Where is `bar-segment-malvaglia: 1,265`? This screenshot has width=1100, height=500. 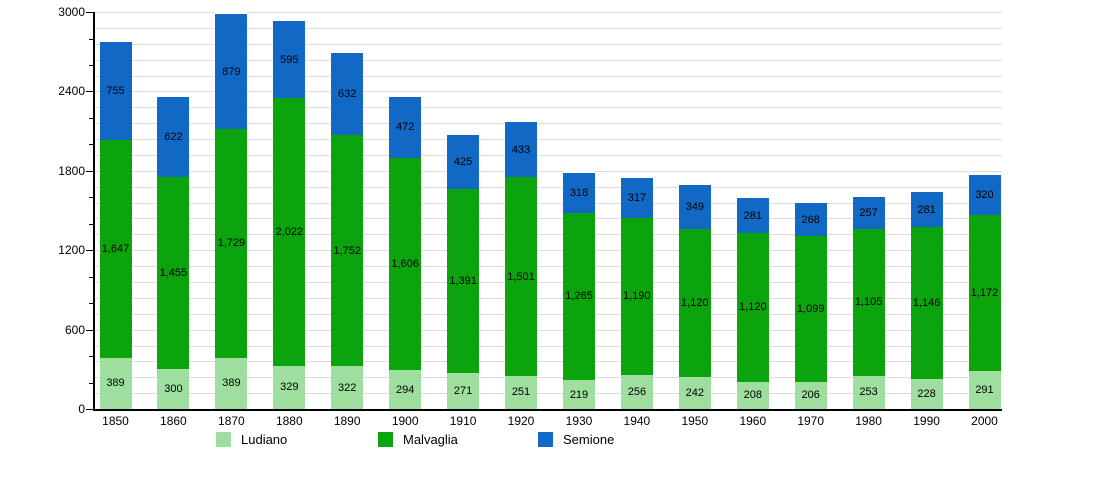 bar-segment-malvaglia: 1,265 is located at coordinates (579, 296).